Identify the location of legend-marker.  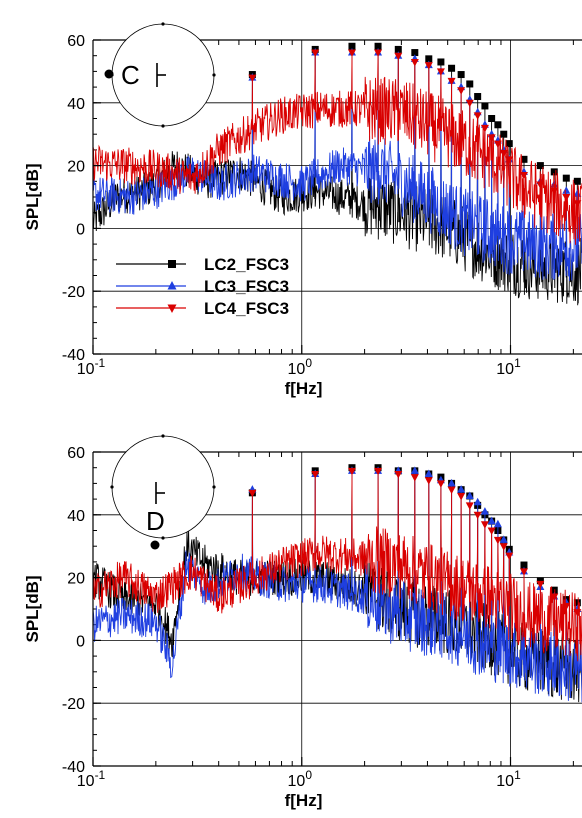
(172, 308).